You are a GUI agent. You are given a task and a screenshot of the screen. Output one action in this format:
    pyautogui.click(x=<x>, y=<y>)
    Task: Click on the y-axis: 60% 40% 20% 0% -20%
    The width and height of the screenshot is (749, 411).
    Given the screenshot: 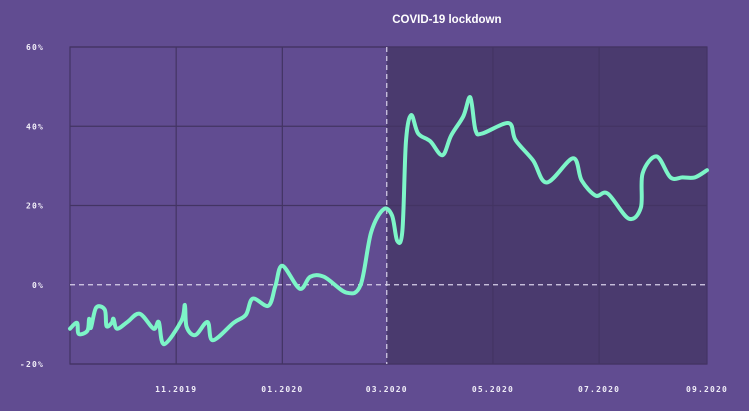 What is the action you would take?
    pyautogui.click(x=32, y=206)
    